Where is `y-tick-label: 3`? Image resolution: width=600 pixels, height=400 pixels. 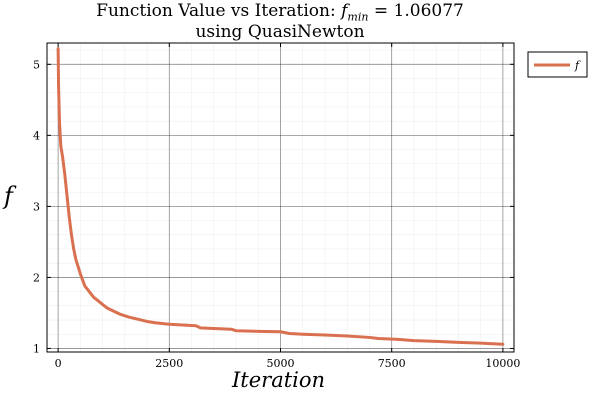
y-tick-label: 3 is located at coordinates (36, 206).